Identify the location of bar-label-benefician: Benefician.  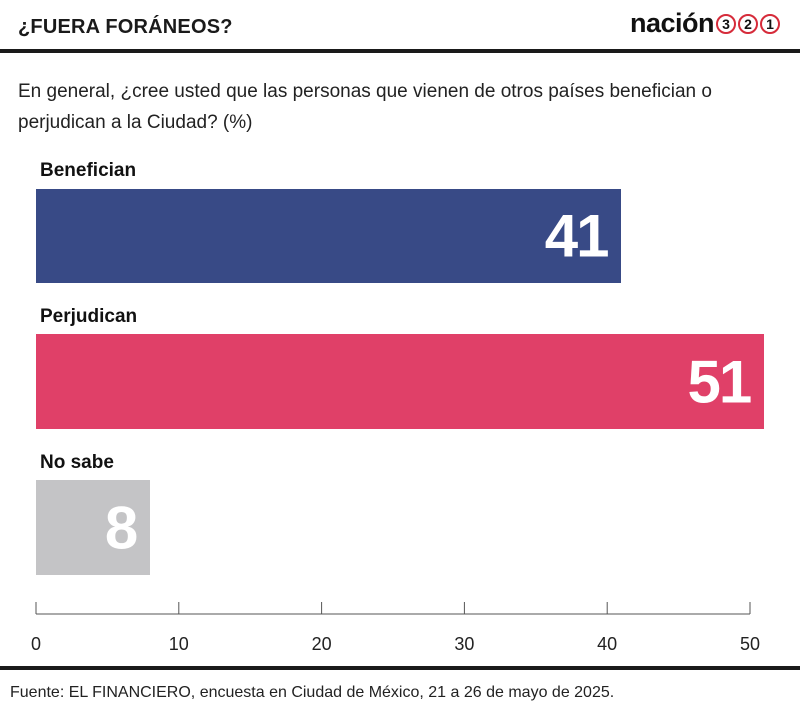
(88, 170).